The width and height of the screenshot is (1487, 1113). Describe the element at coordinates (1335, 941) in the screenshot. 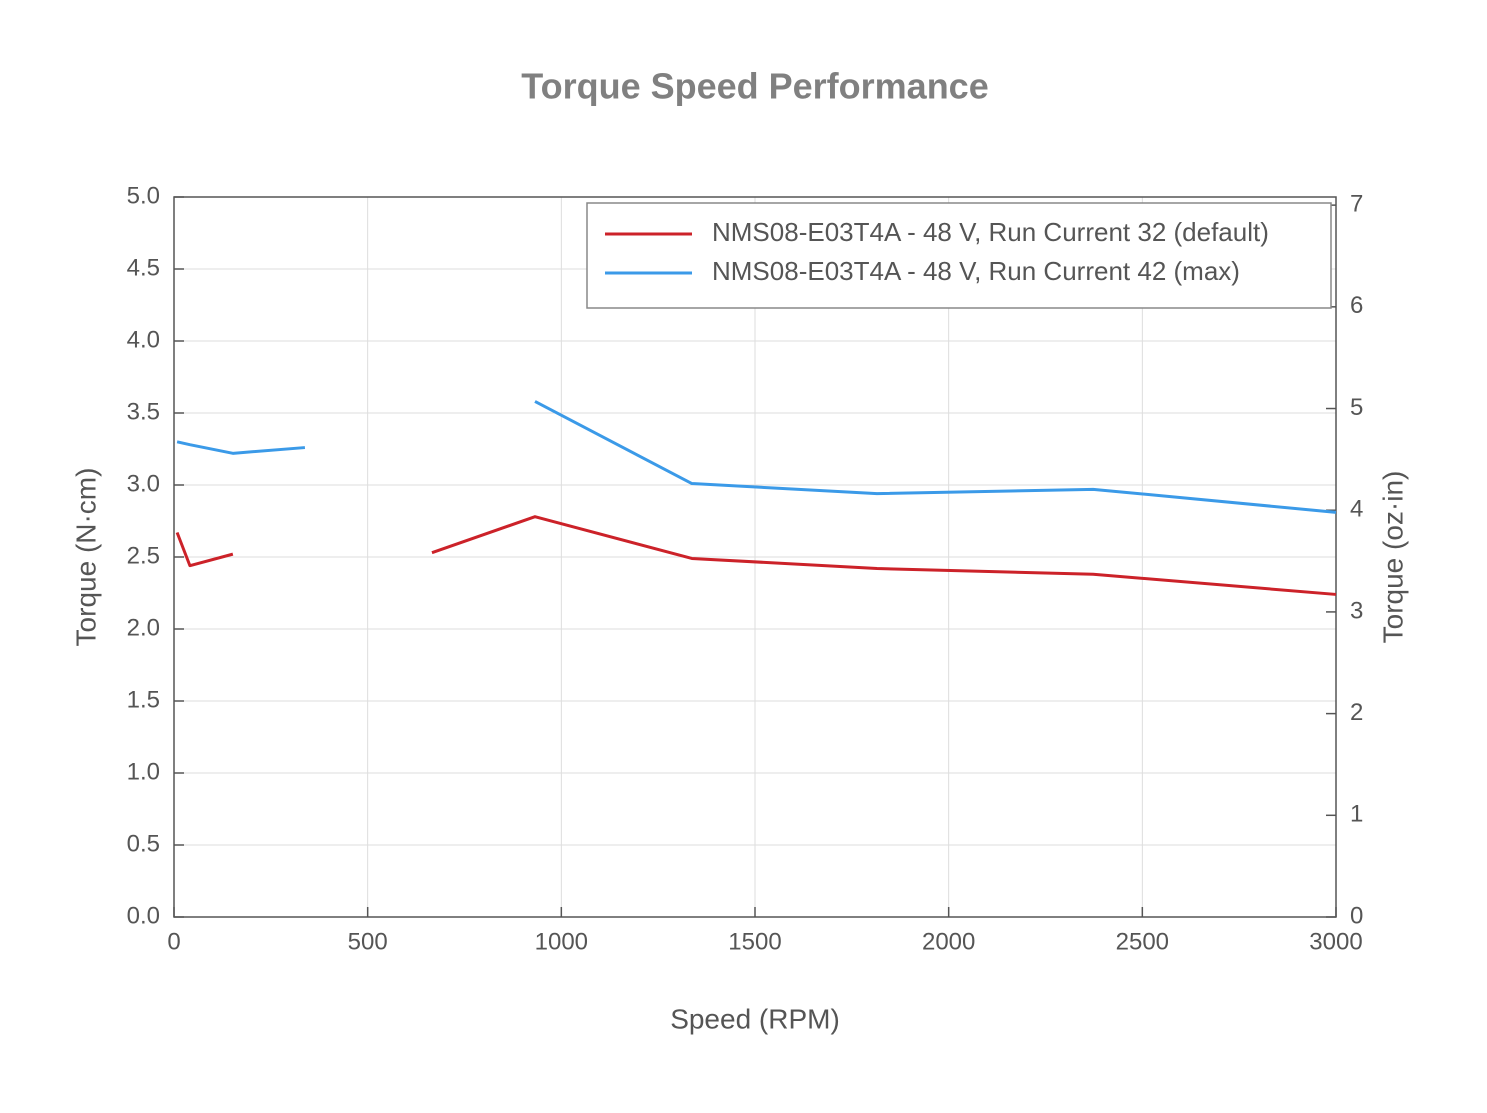

I see `x-tick-label: 3000` at that location.